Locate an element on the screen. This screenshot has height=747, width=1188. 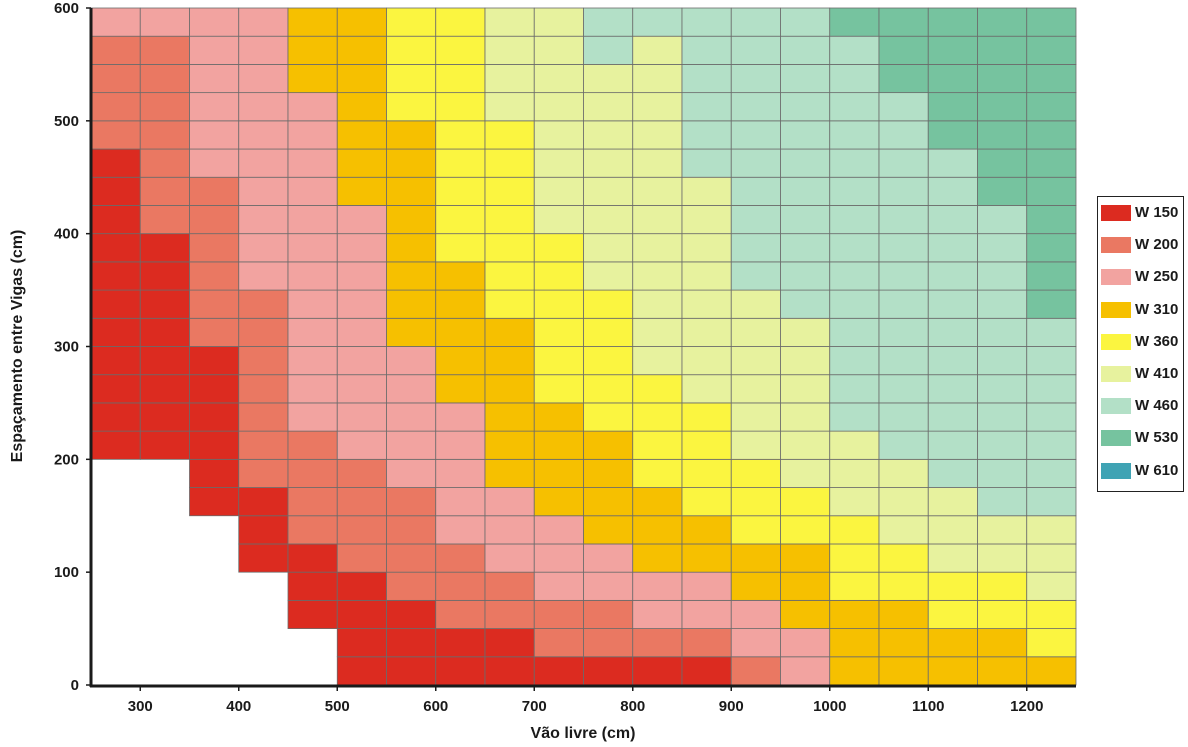
legend-label: W 410 is located at coordinates (1157, 373).